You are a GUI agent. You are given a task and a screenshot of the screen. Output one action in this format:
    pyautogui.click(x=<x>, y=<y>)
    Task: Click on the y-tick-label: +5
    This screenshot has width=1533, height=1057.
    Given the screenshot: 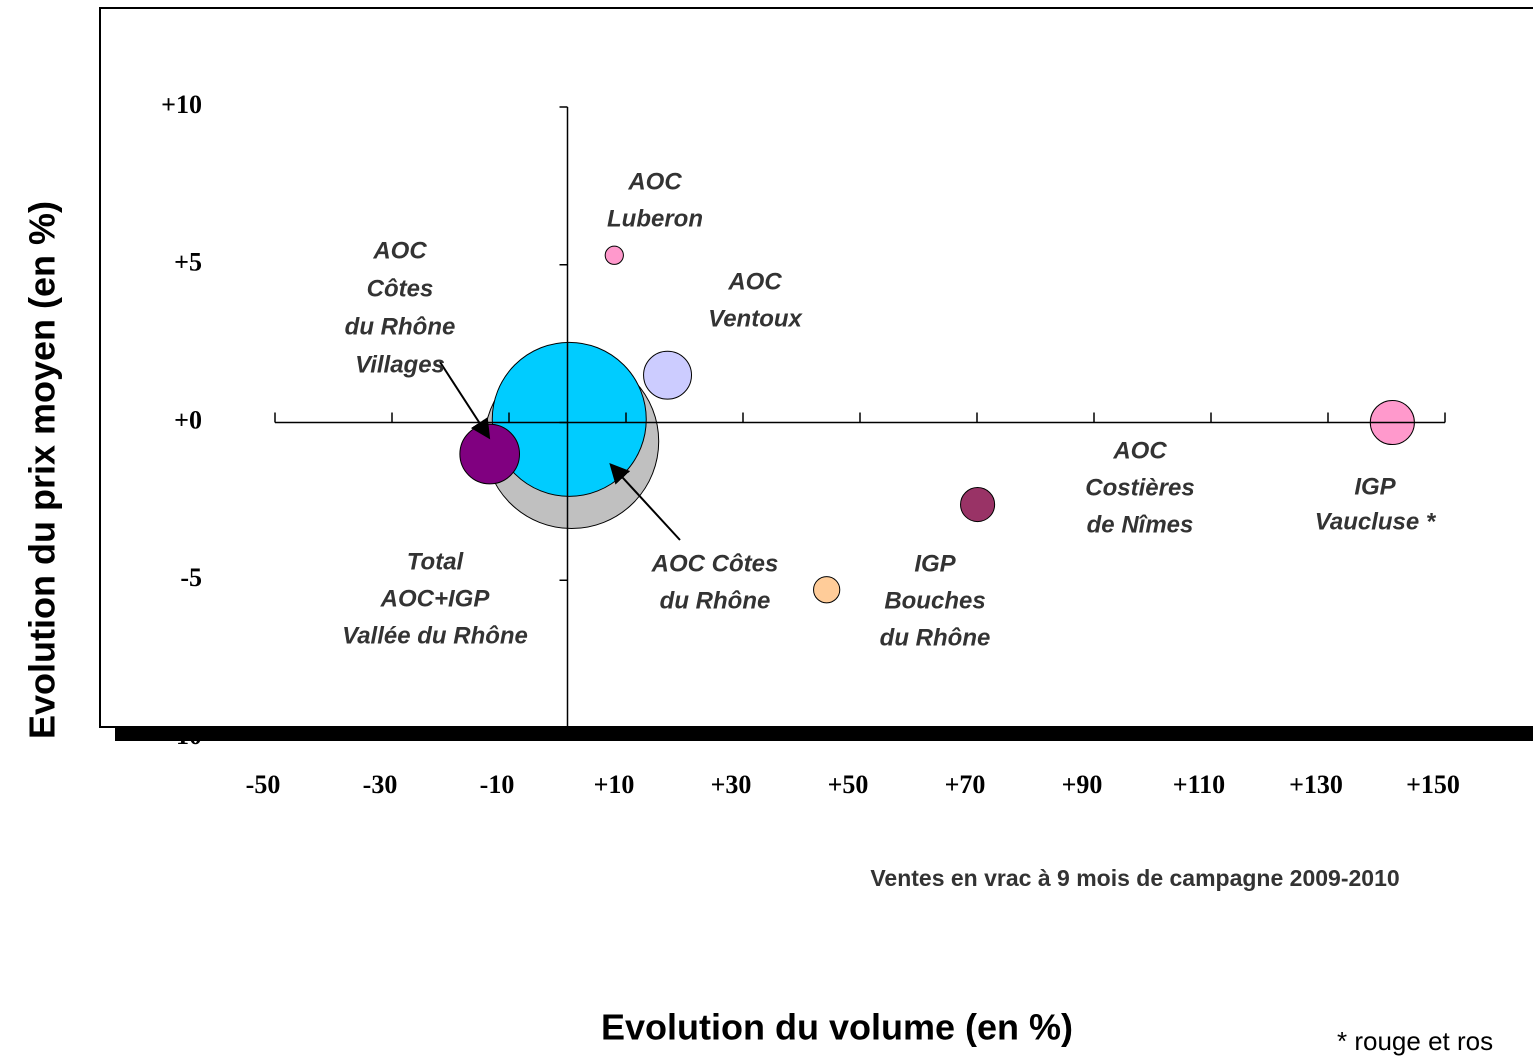 What is the action you would take?
    pyautogui.click(x=188, y=262)
    